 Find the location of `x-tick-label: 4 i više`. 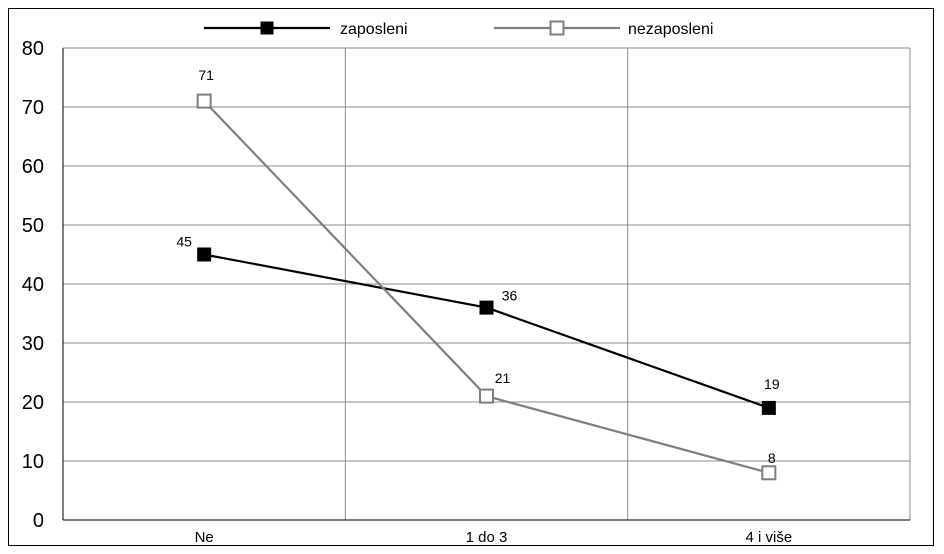

x-tick-label: 4 i više is located at coordinates (768, 537).